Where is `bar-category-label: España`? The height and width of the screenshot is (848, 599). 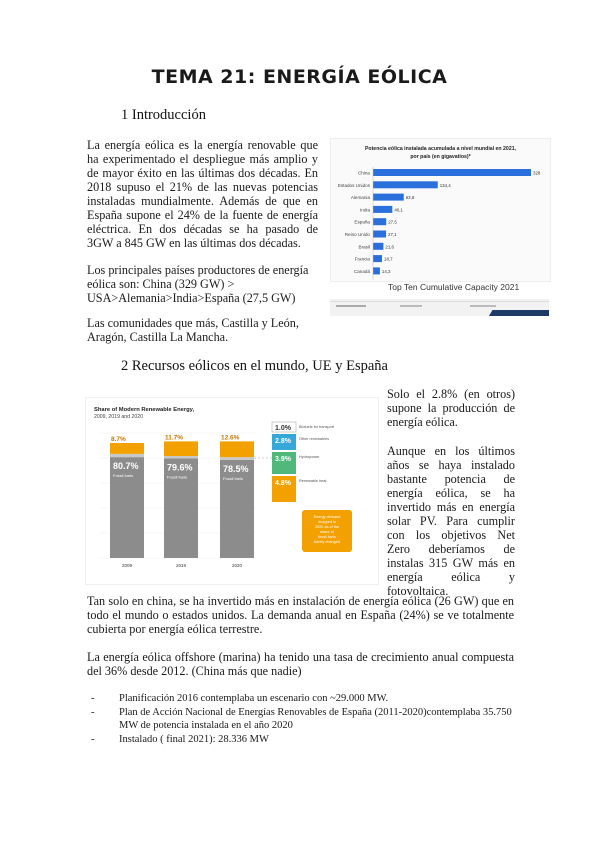 bar-category-label: España is located at coordinates (362, 222).